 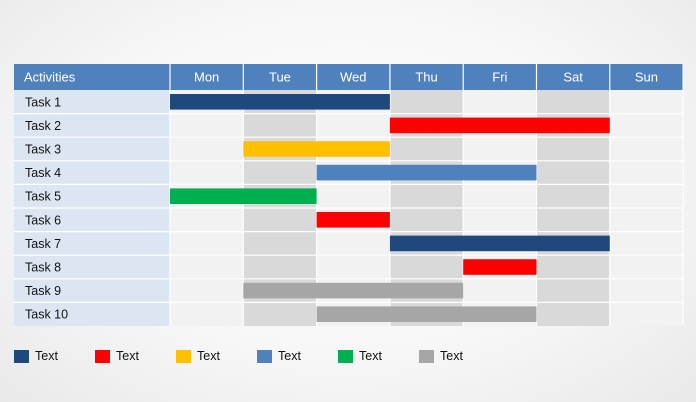 What do you see at coordinates (43, 150) in the screenshot?
I see `task-label: Task 3` at bounding box center [43, 150].